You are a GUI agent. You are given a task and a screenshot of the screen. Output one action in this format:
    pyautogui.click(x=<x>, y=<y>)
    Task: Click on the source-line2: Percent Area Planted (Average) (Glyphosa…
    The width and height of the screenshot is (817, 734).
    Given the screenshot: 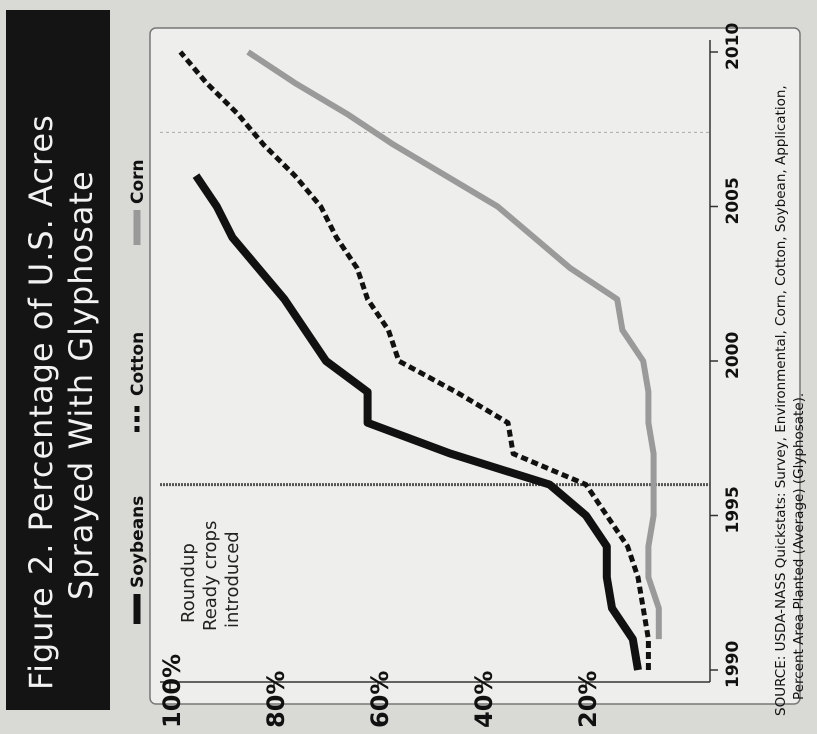 What is the action you would take?
    pyautogui.click(x=799, y=546)
    